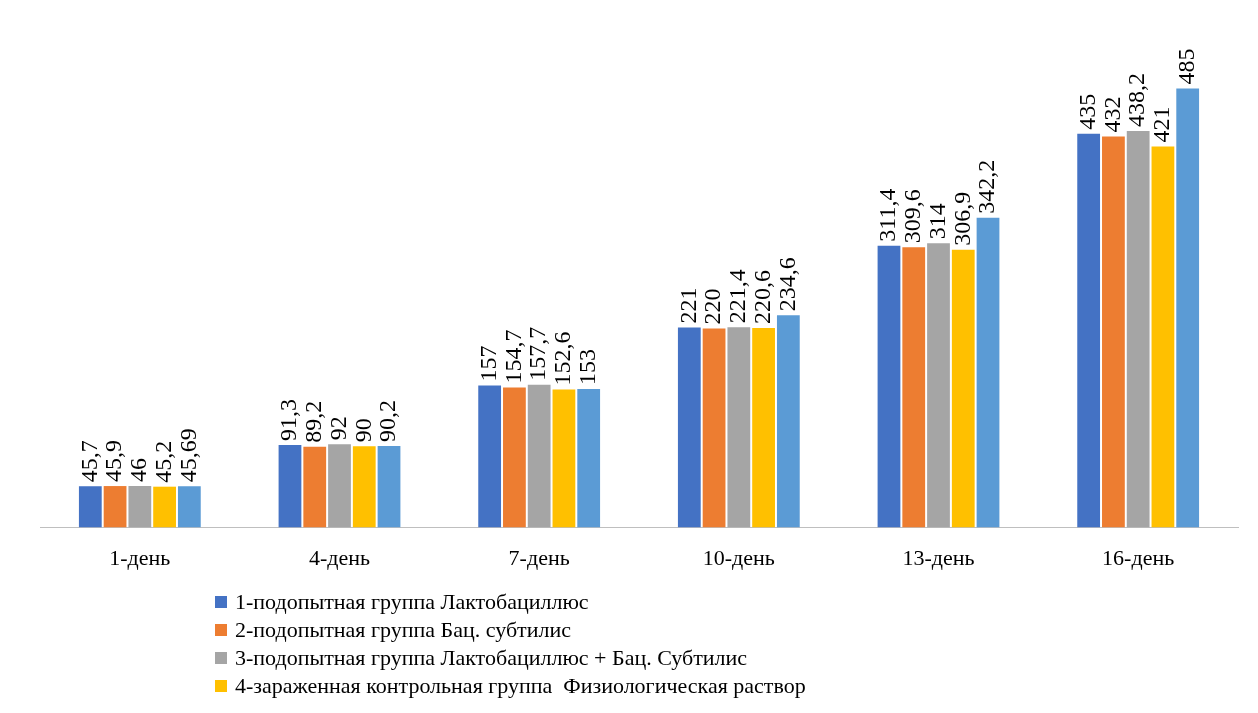  What do you see at coordinates (562, 358) in the screenshot?
I see `data-label: 152,6` at bounding box center [562, 358].